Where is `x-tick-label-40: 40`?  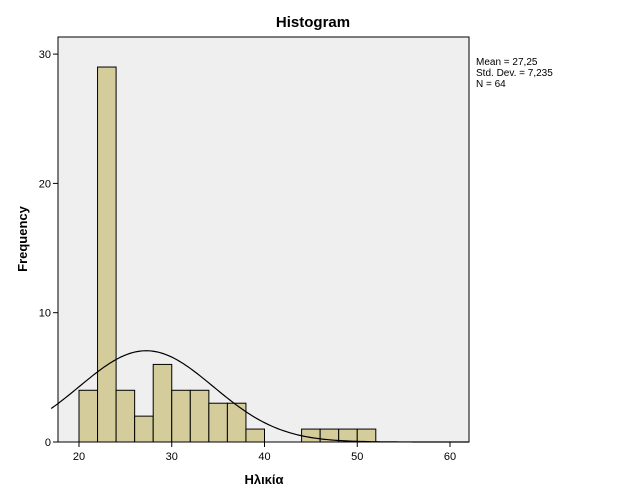
x-tick-label-40: 40 is located at coordinates (264, 457).